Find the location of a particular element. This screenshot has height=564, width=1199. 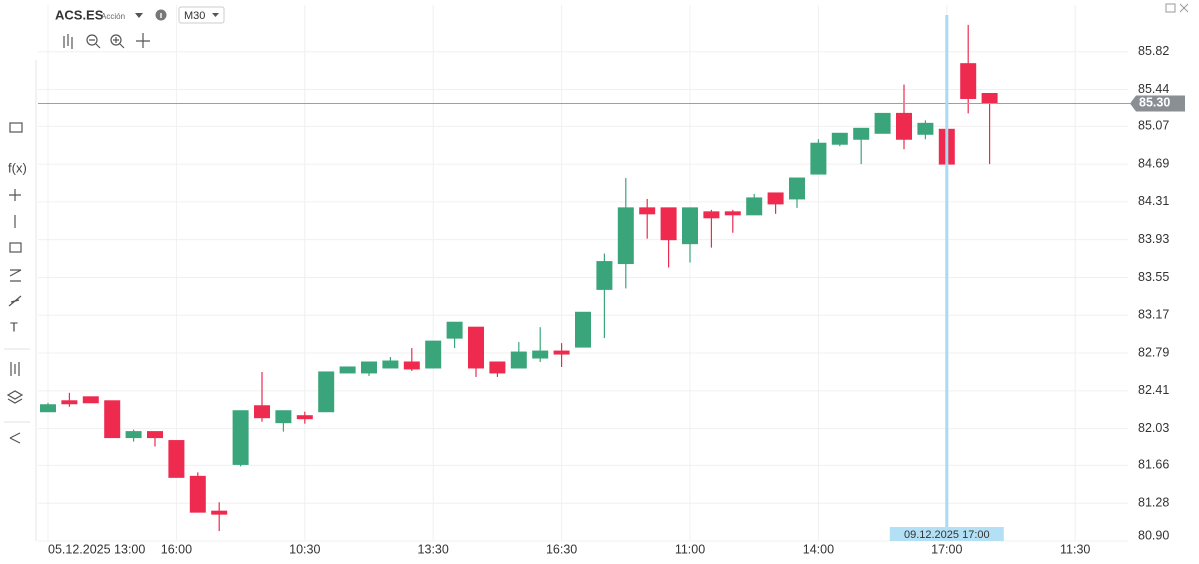

x-tick-label: 11:00 is located at coordinates (690, 549).